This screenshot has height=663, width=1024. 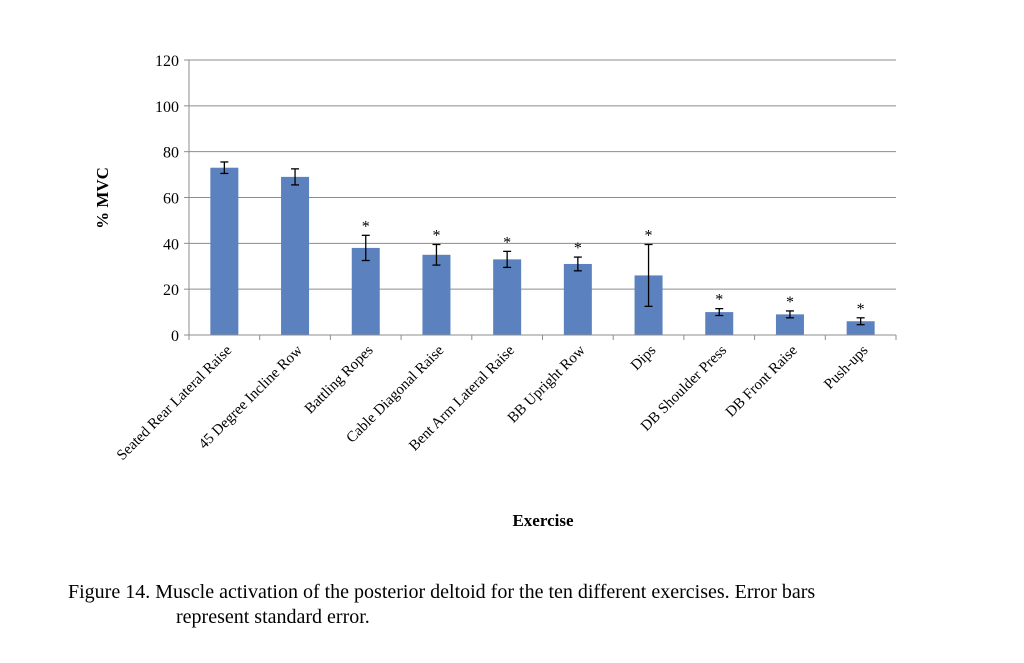 What do you see at coordinates (174, 402) in the screenshot?
I see `x-tick-label-0: Seated Rear Lateral Raise` at bounding box center [174, 402].